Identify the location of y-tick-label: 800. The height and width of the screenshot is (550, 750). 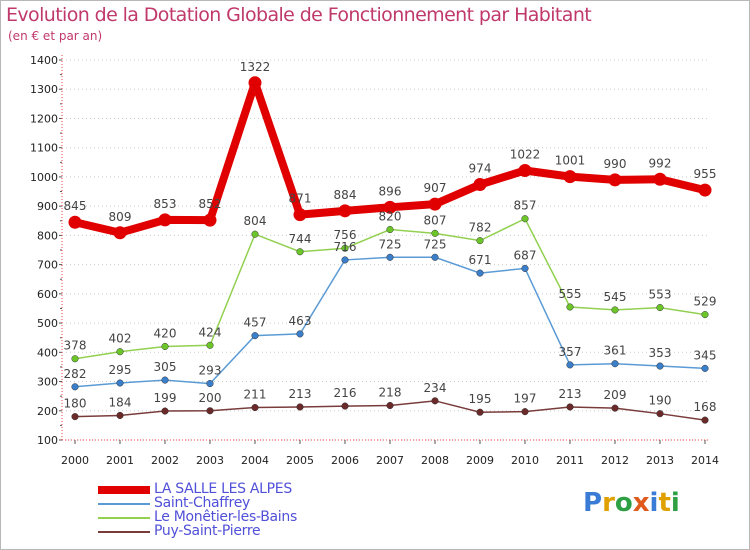
(47, 235).